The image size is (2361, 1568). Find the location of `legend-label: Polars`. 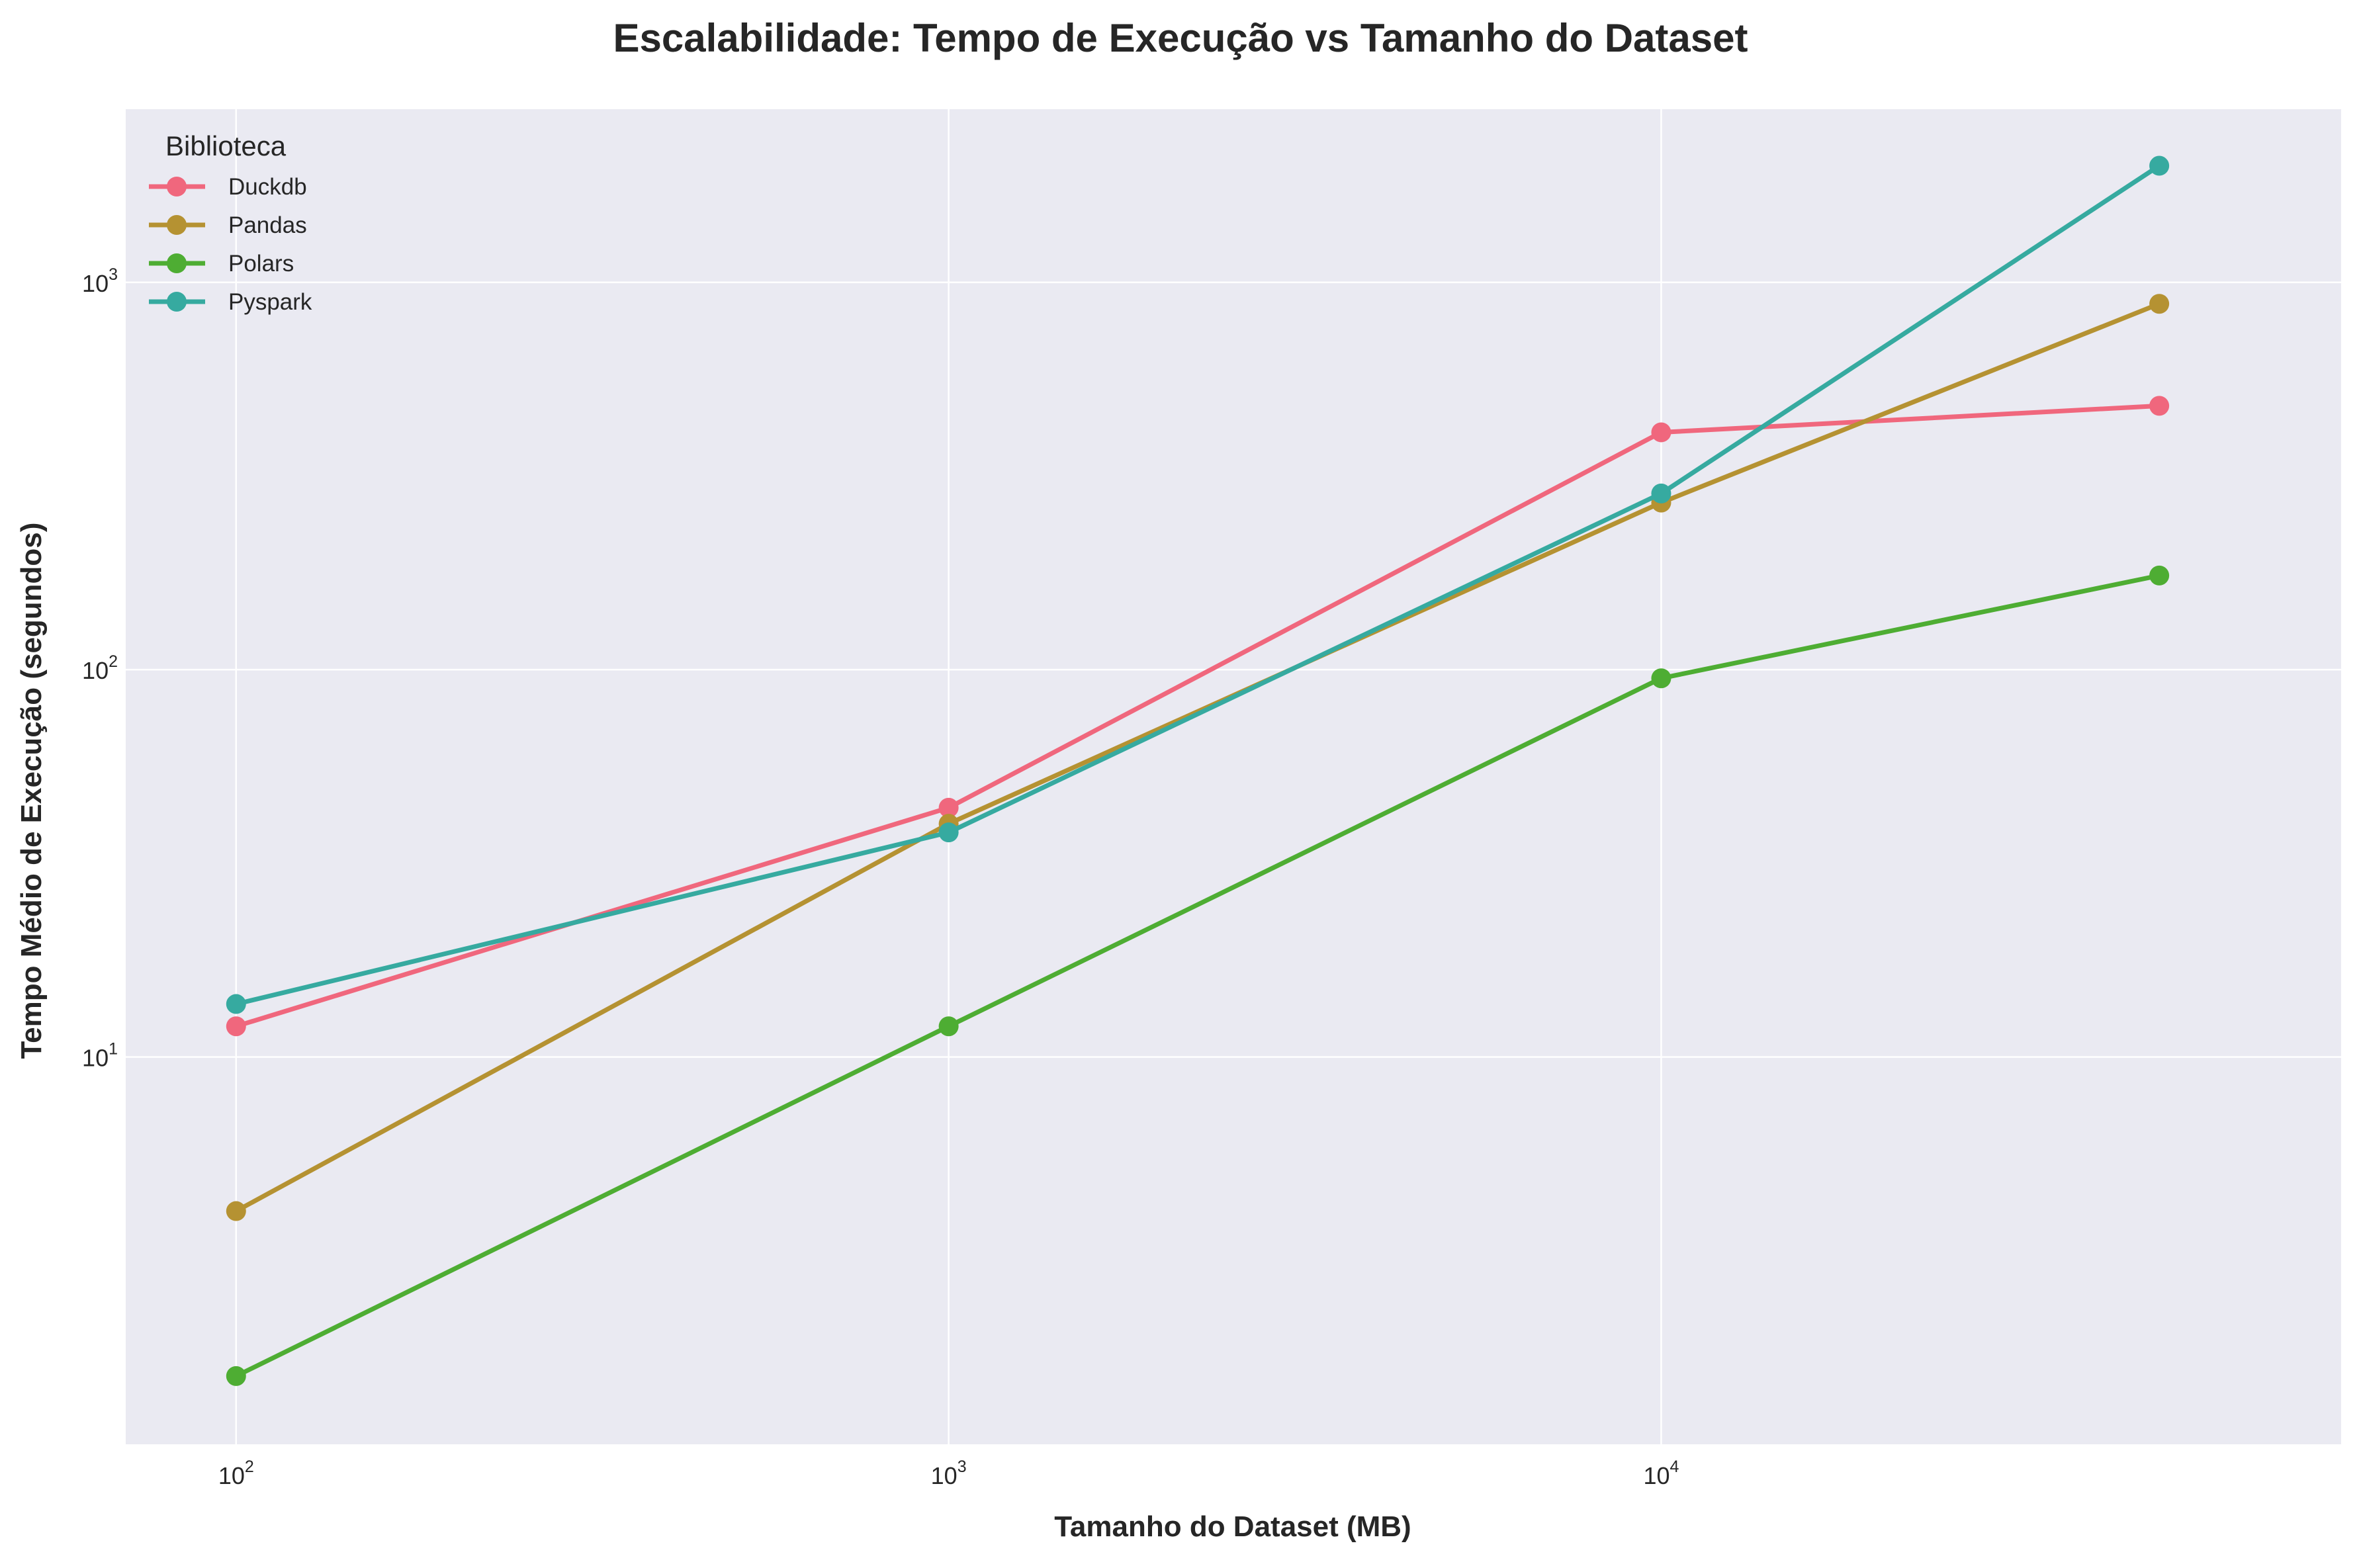

legend-label: Polars is located at coordinates (261, 264).